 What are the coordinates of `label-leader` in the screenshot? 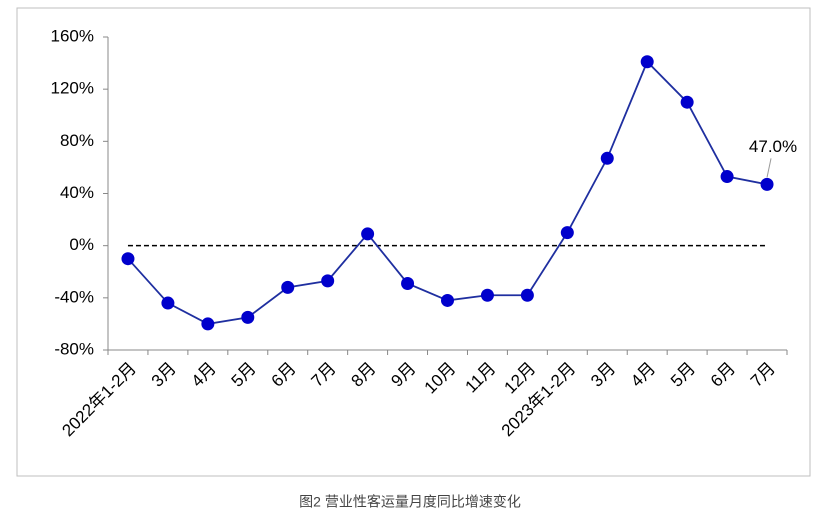 It's located at (769, 168).